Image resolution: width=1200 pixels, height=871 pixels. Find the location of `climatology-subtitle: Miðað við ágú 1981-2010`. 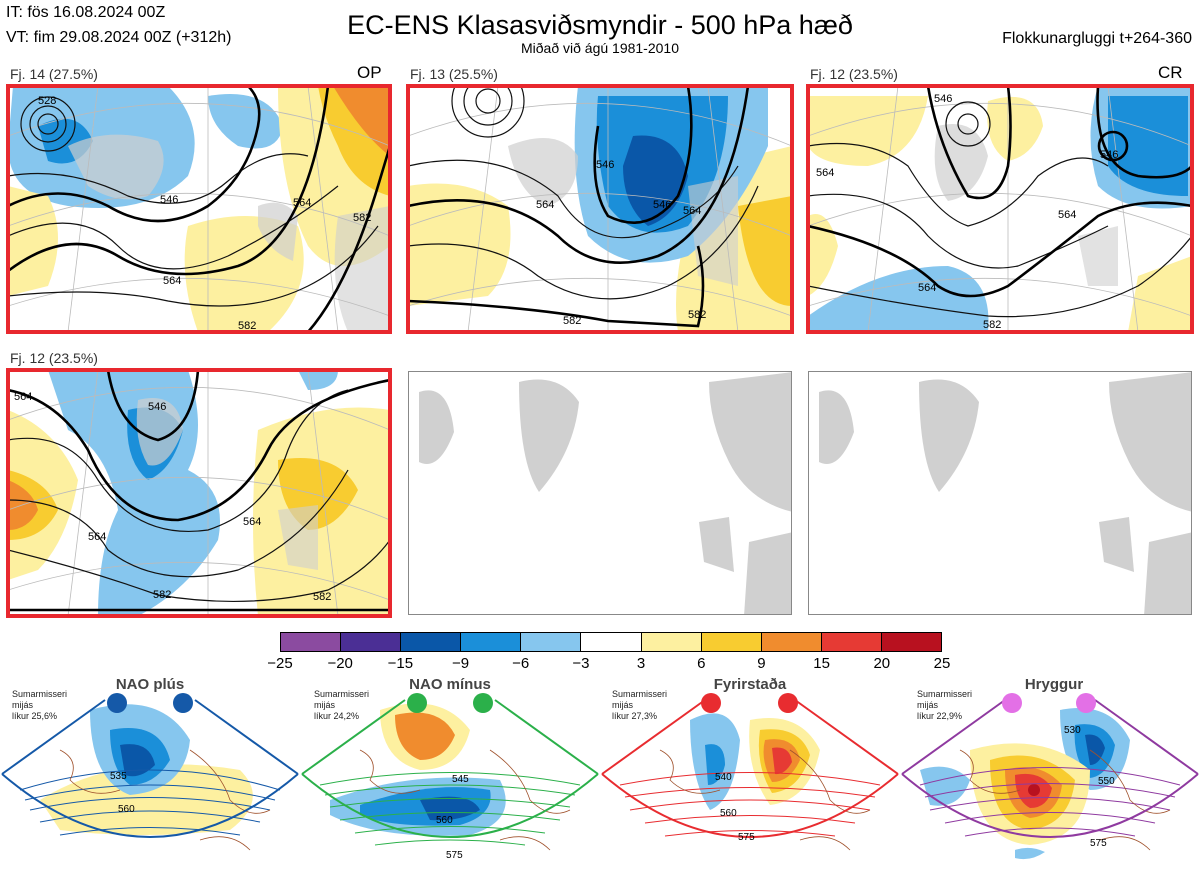

climatology-subtitle: Miðað við ágú 1981-2010 is located at coordinates (599, 48).